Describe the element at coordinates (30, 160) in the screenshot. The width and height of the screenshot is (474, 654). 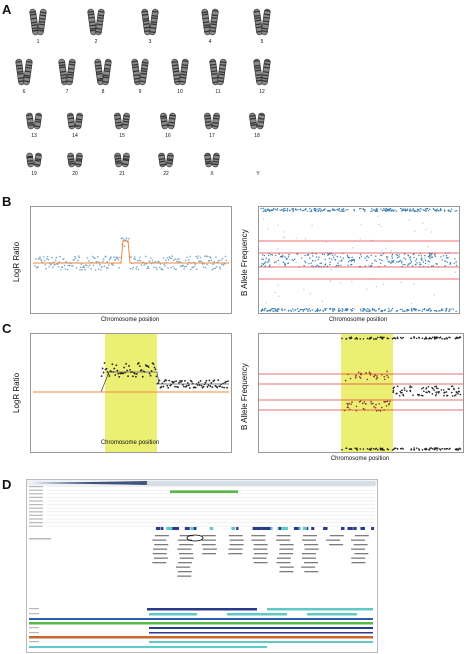
I see `chromosome-19-a` at that location.